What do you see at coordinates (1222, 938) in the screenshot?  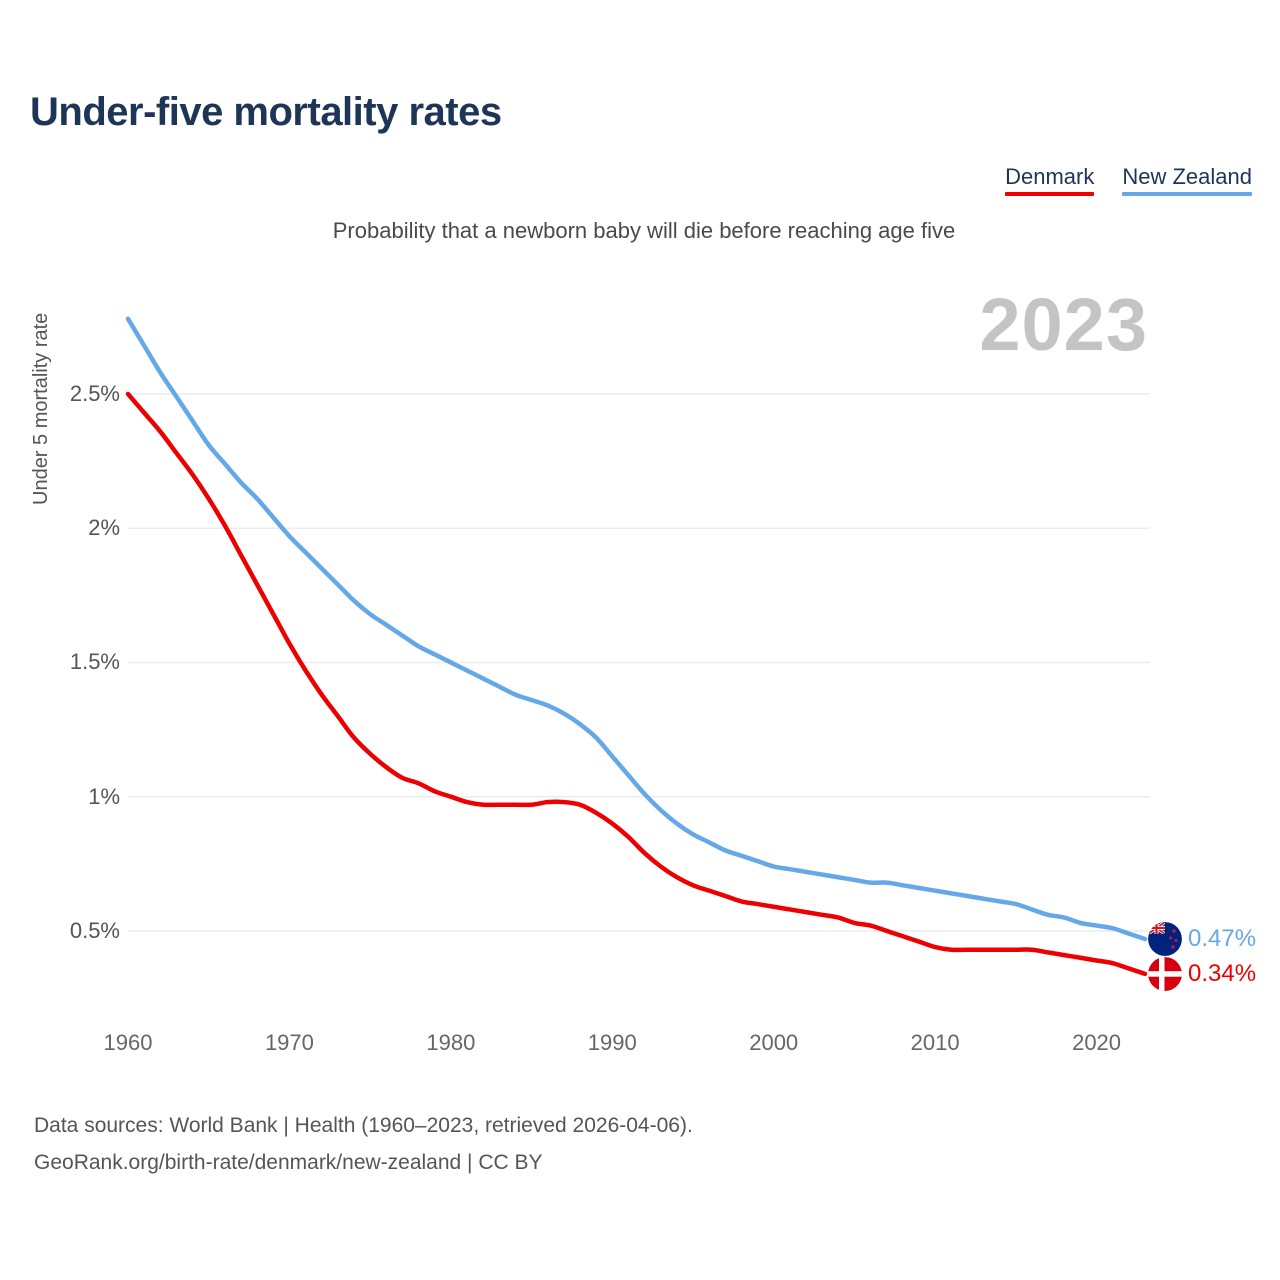 I see `end-value-new-zealand: 0.47%` at bounding box center [1222, 938].